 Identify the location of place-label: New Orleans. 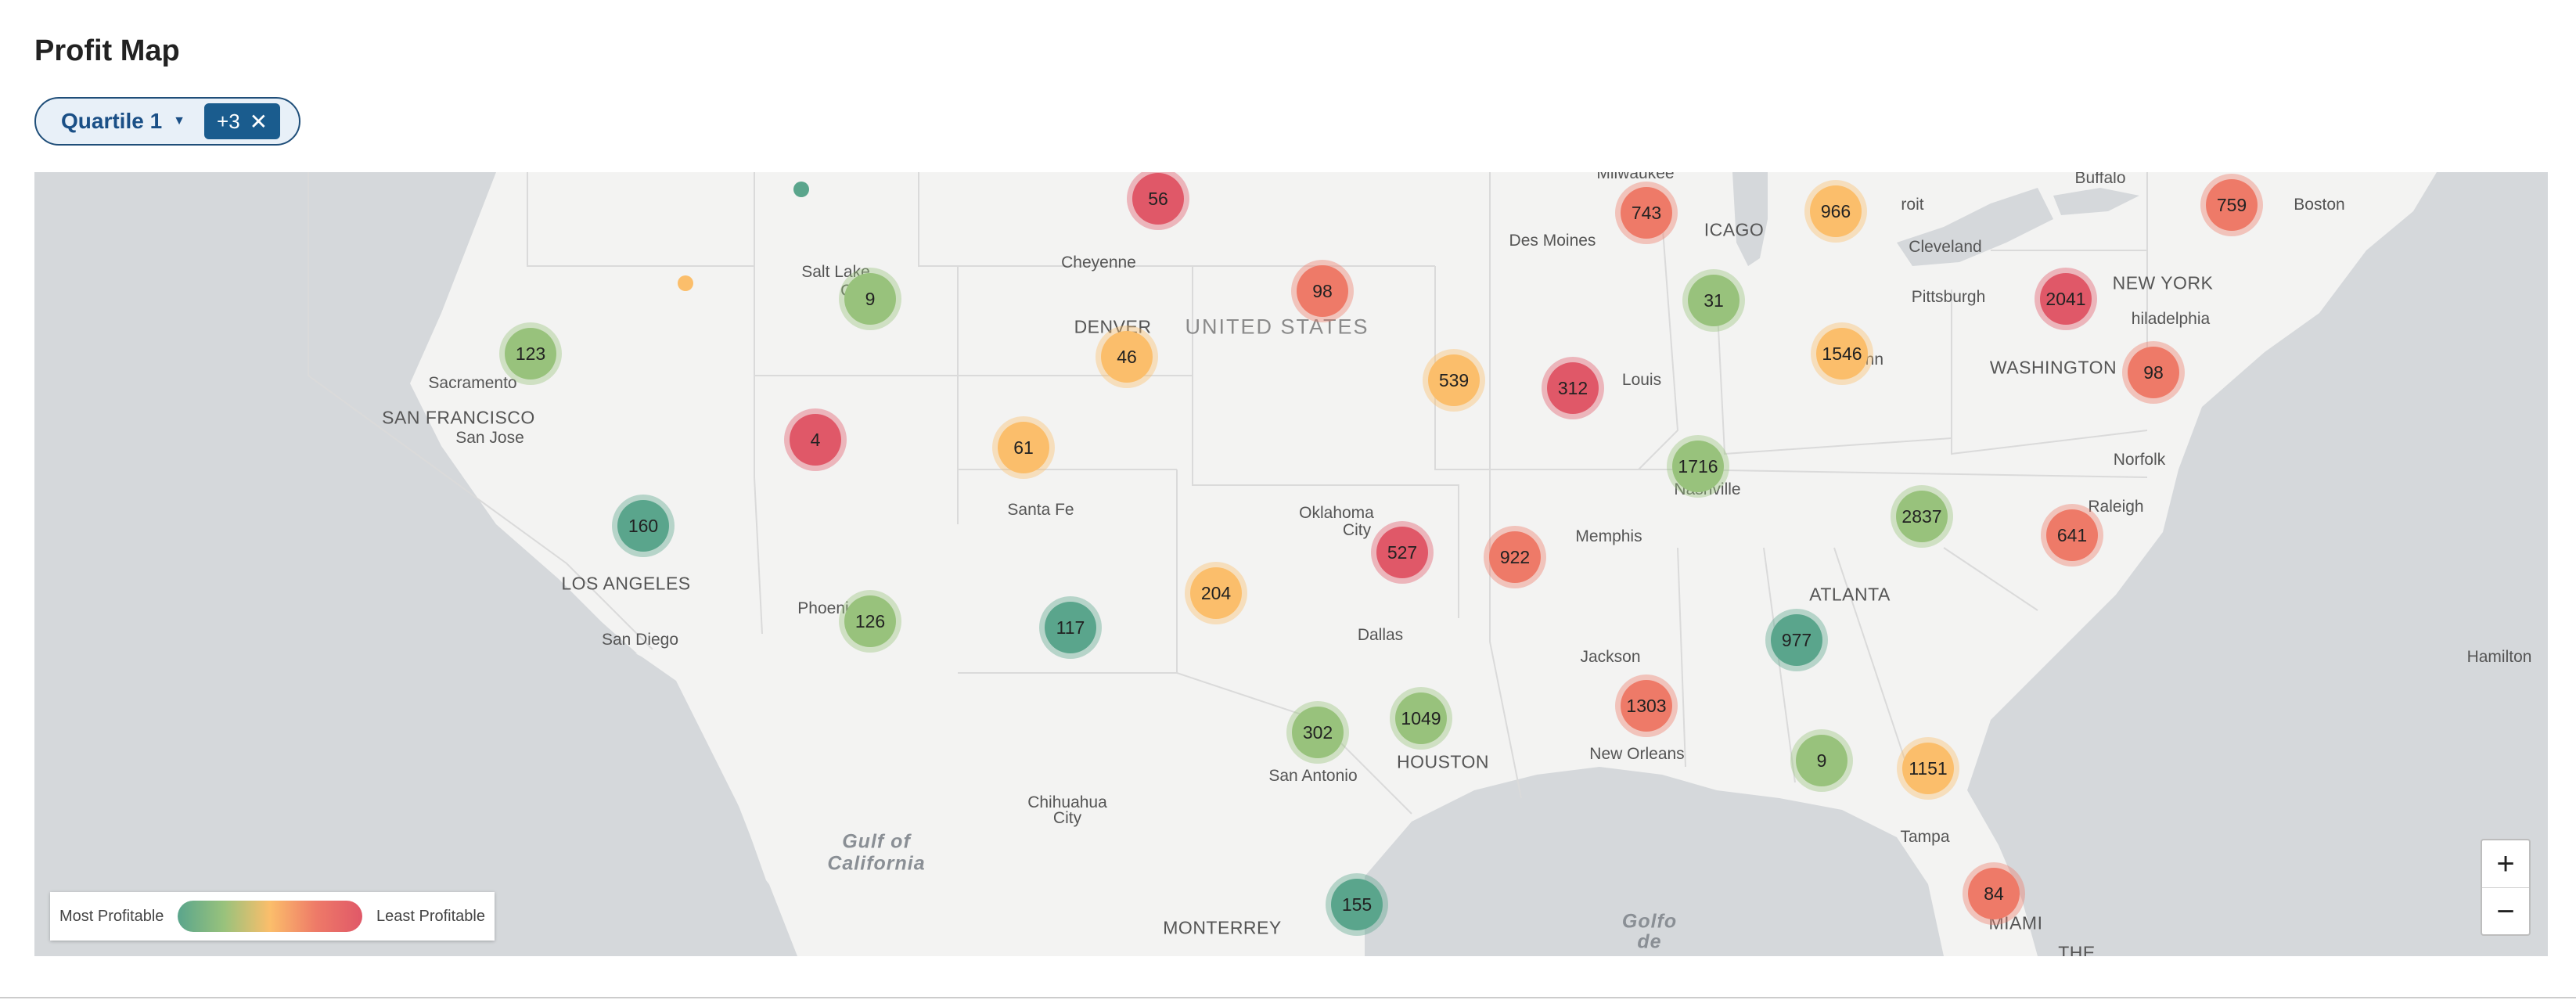
(1637, 754).